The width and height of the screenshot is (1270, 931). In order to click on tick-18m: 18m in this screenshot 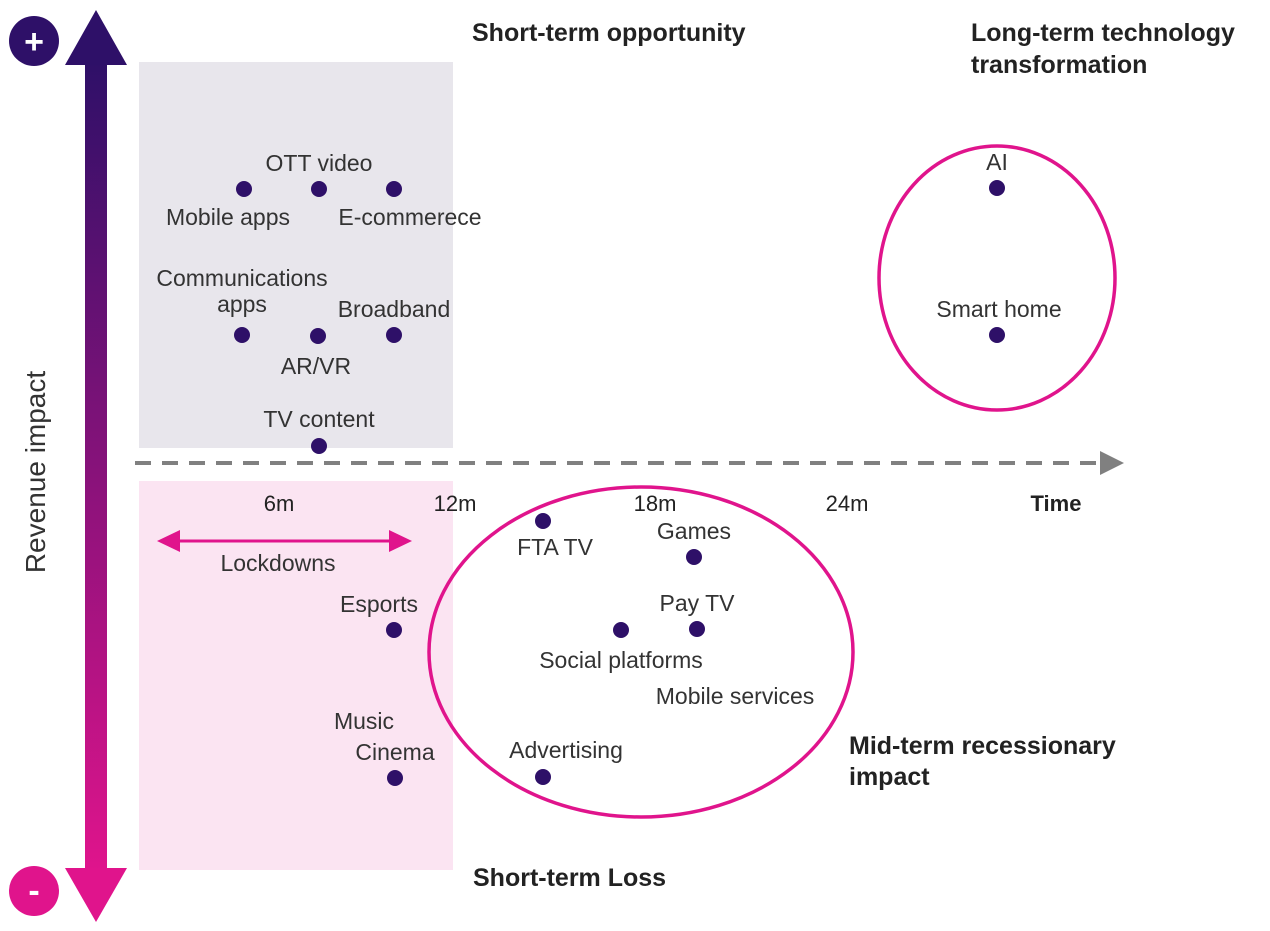, I will do `click(655, 503)`.